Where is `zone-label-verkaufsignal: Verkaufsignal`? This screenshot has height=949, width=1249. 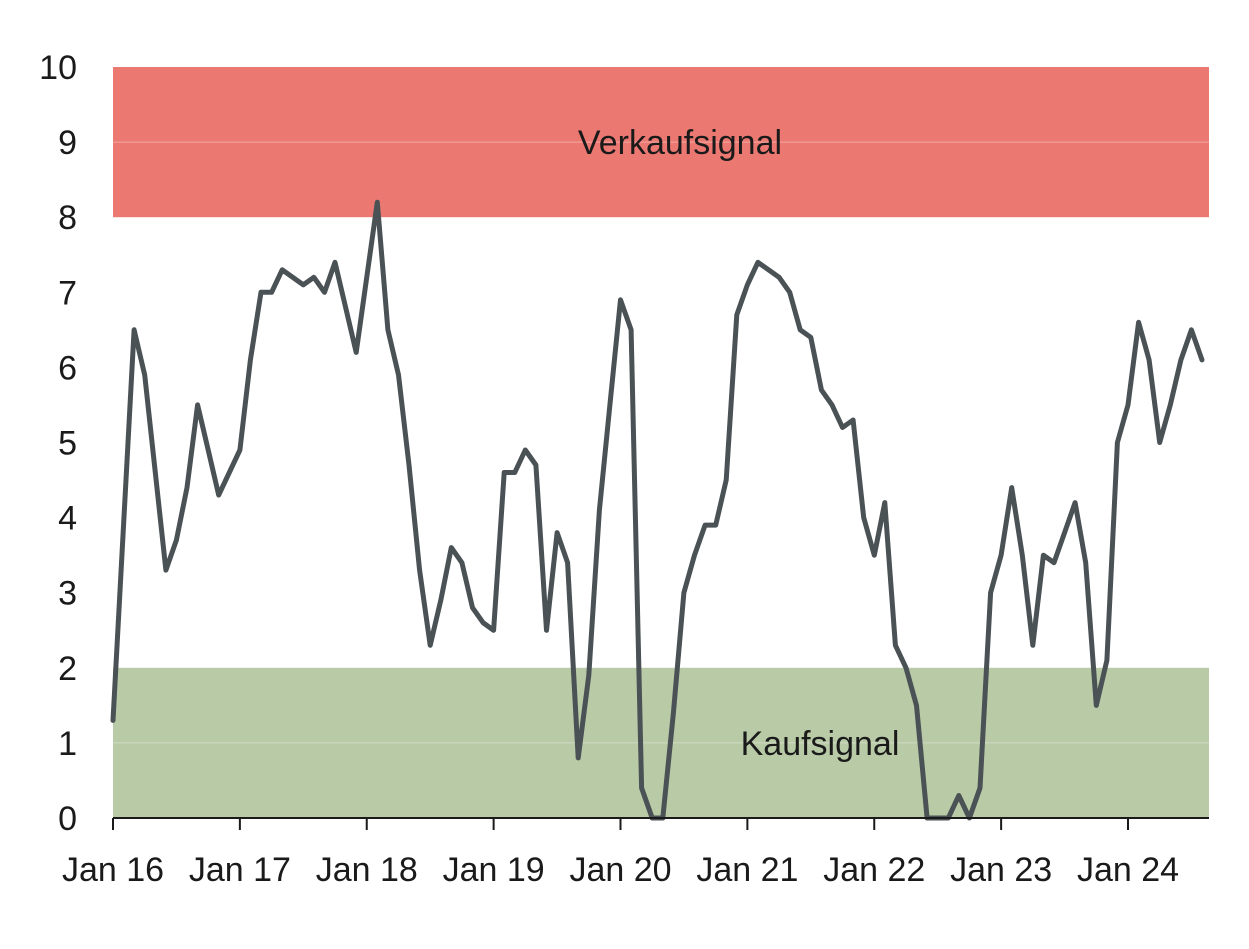
zone-label-verkaufsignal: Verkaufsignal is located at coordinates (680, 143).